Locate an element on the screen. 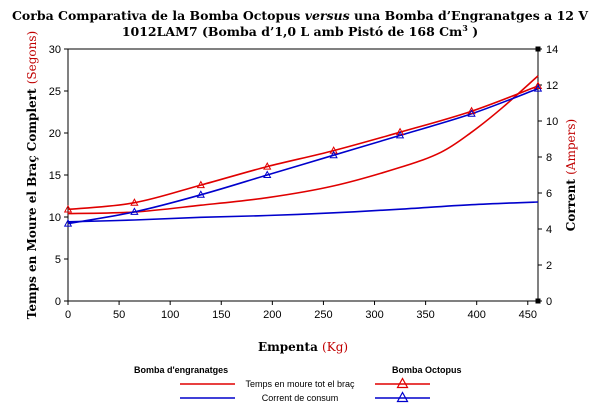  x-axis: 0 50 100 150 200 250 300 350 400 450 is located at coordinates (301, 311).